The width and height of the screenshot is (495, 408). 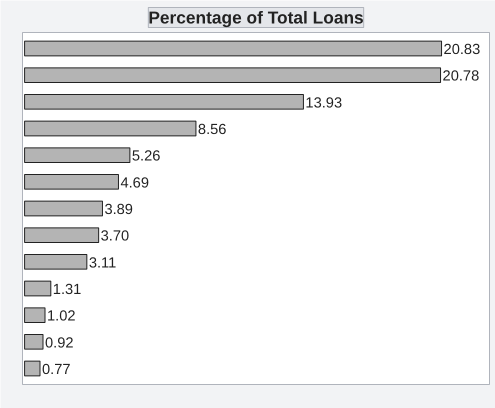 What do you see at coordinates (115, 236) in the screenshot?
I see `data-label: 3.70` at bounding box center [115, 236].